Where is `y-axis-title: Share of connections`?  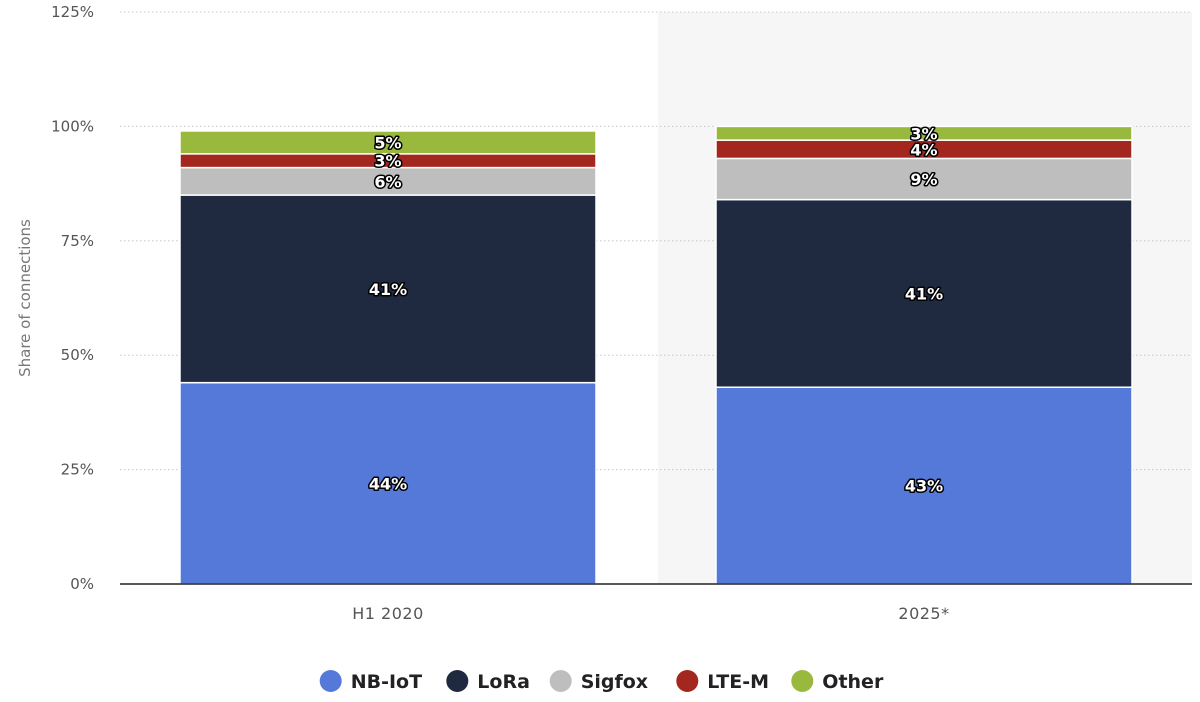
y-axis-title: Share of connections is located at coordinates (25, 298).